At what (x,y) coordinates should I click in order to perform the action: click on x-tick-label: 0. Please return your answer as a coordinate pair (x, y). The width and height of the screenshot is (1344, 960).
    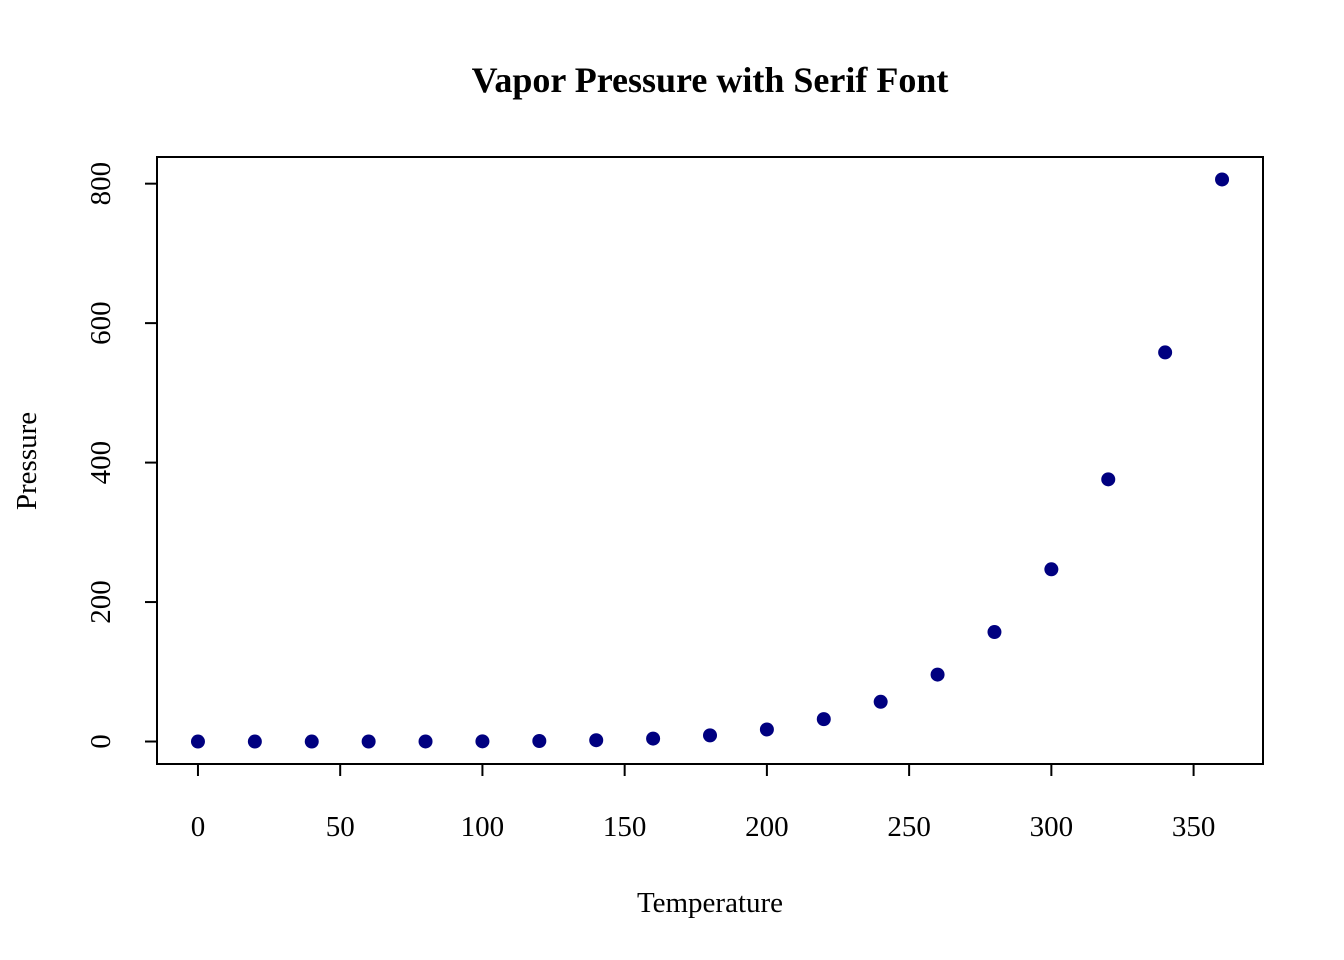
    Looking at the image, I should click on (198, 827).